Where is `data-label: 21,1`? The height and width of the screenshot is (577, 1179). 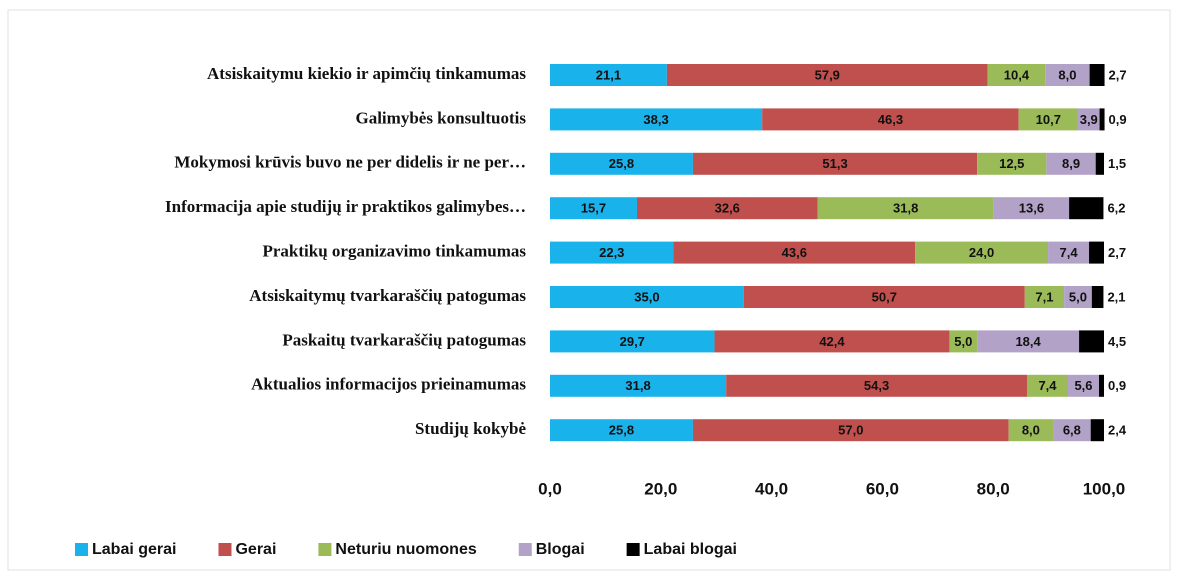
data-label: 21,1 is located at coordinates (608, 74).